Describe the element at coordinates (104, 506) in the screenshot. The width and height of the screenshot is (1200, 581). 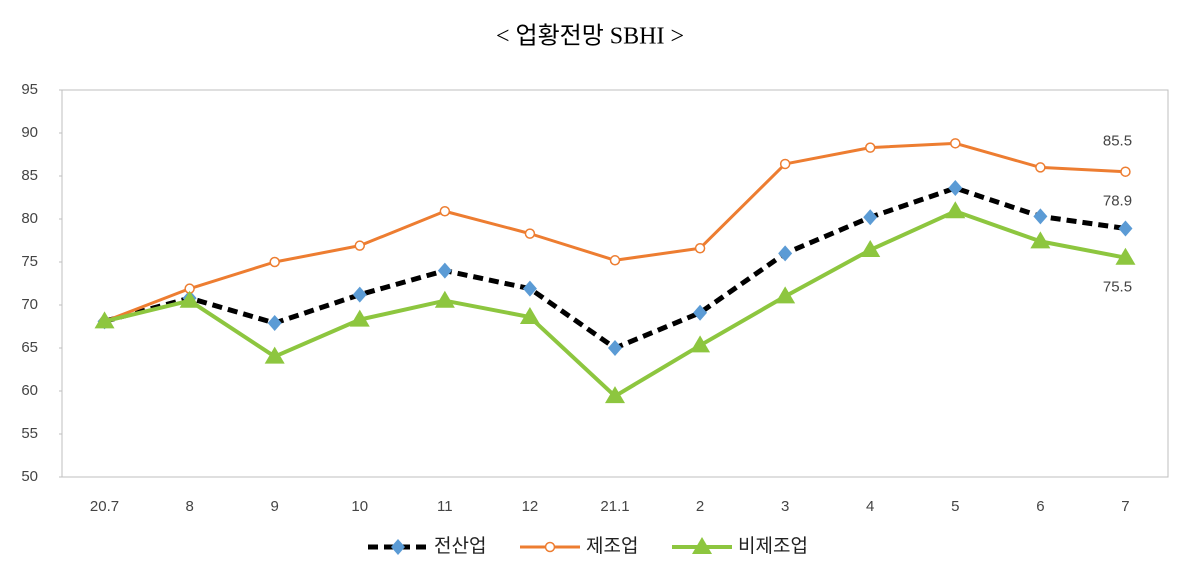
I see `x-tick-label: 20.7` at that location.